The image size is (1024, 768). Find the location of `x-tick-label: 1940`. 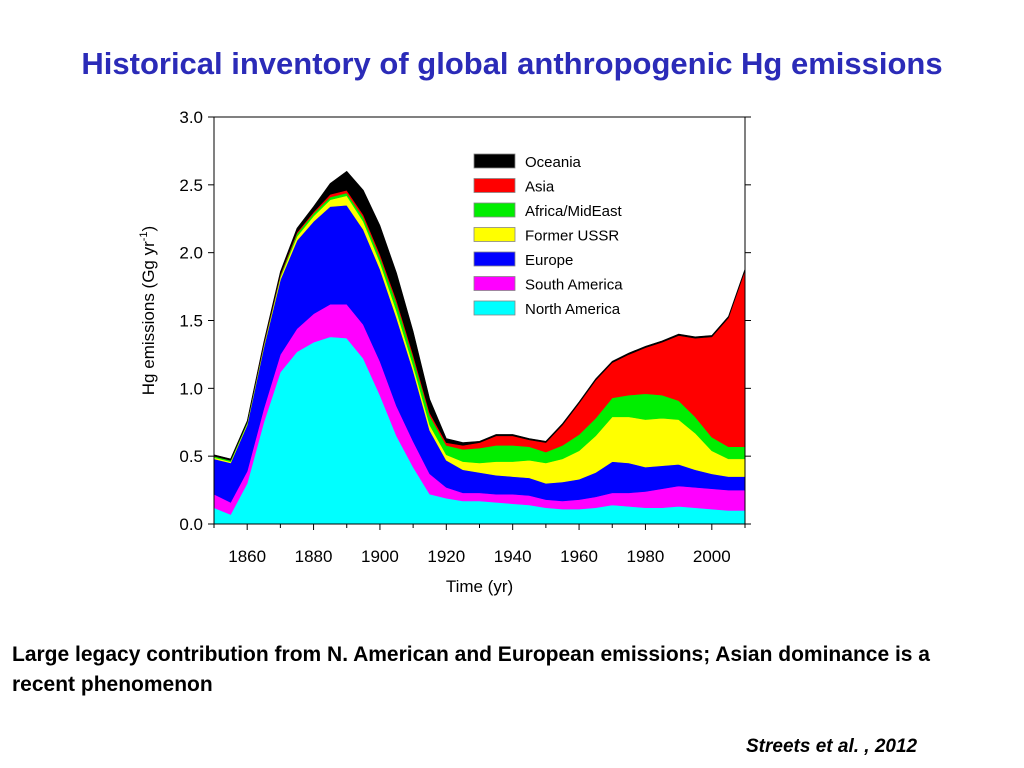

x-tick-label: 1940 is located at coordinates (513, 556).